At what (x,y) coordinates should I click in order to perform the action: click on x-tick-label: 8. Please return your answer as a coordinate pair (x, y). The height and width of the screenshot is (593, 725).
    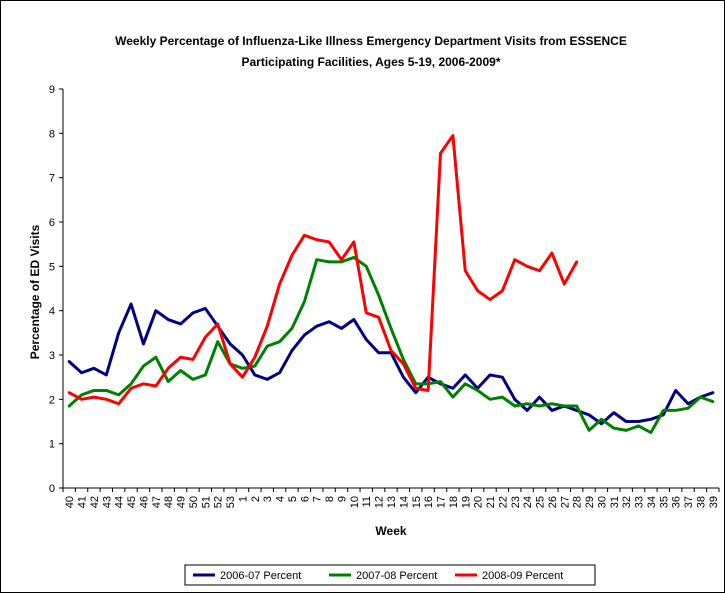
    Looking at the image, I should click on (330, 499).